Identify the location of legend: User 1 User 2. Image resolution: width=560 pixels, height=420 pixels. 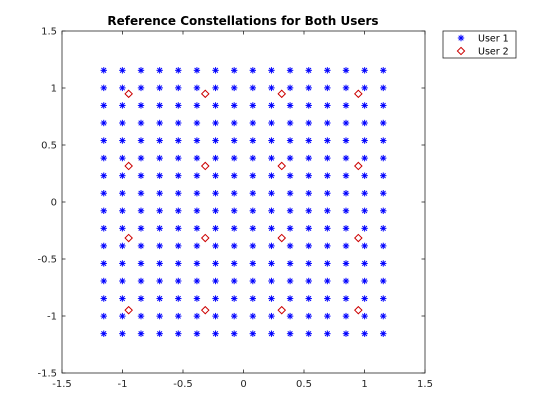
(479, 44).